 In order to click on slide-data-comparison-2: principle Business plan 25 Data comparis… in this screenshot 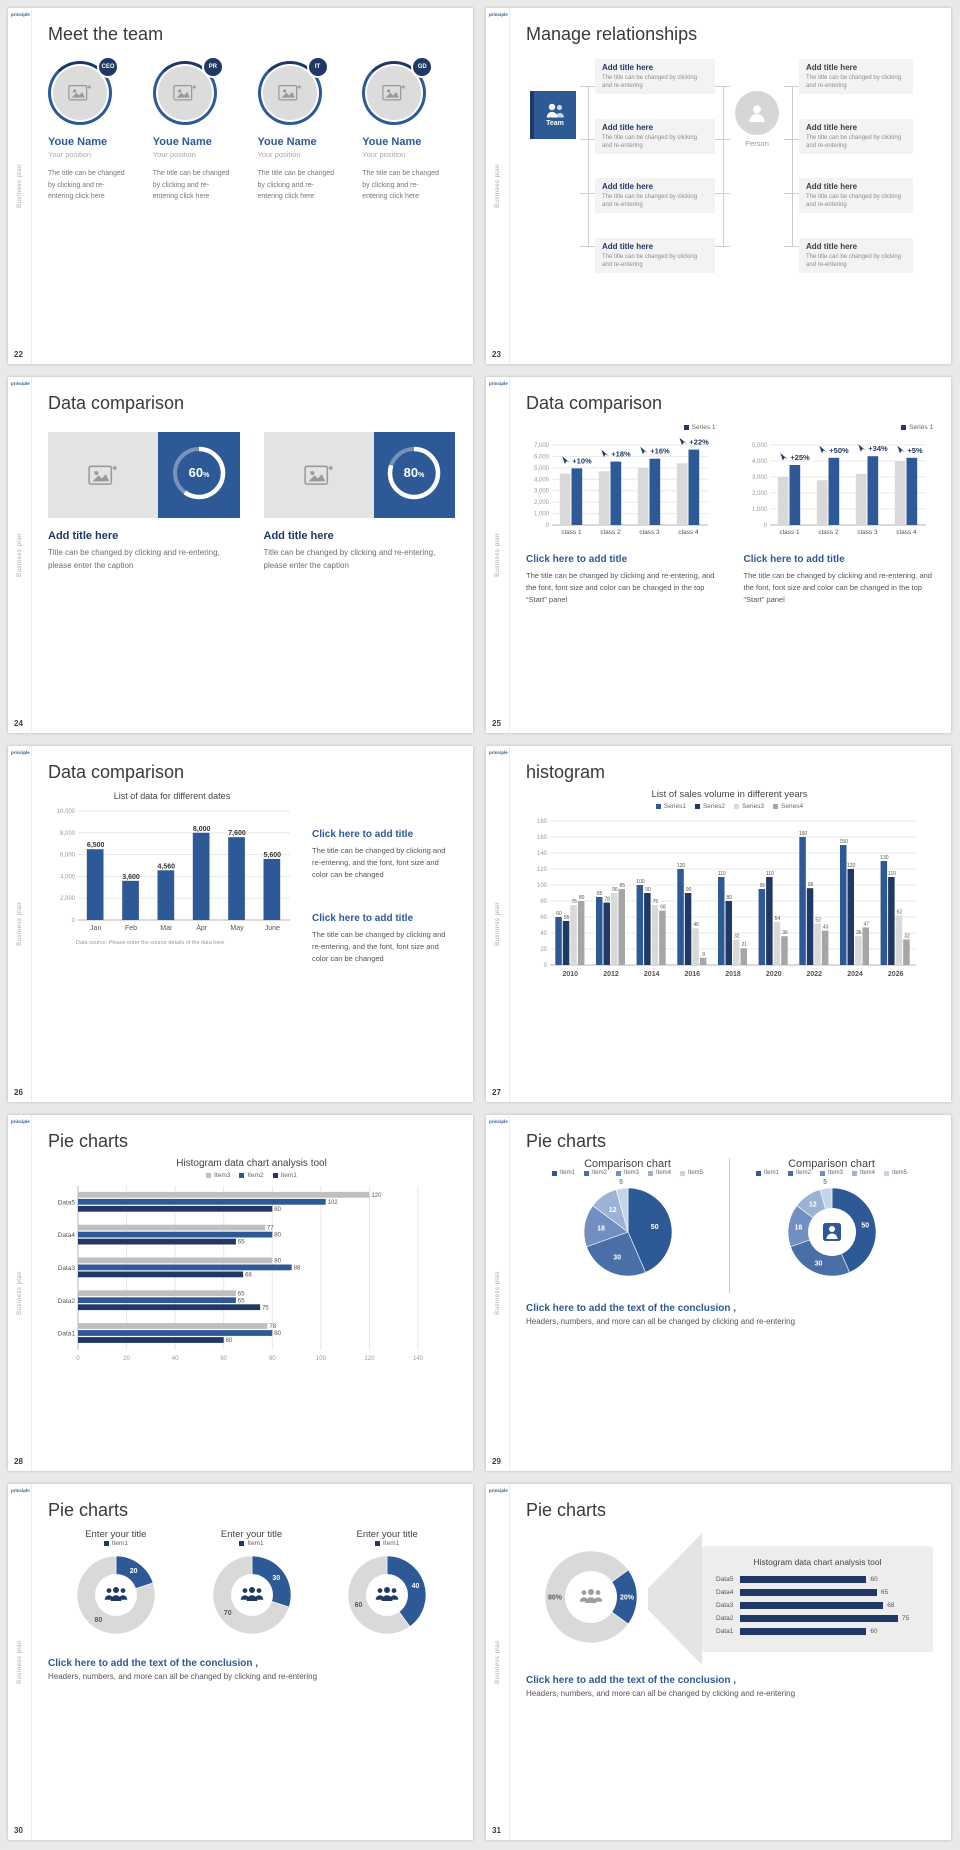, I will do `click(718, 555)`.